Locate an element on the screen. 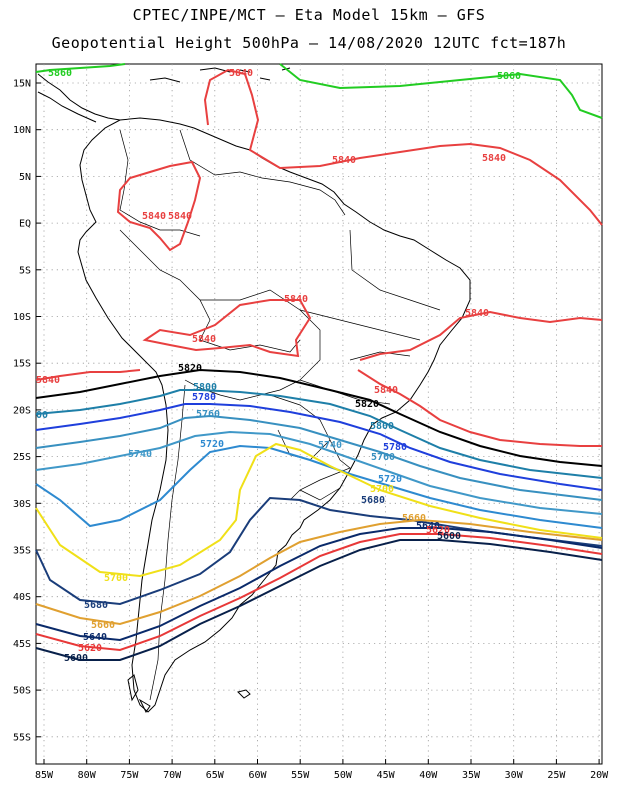 The width and height of the screenshot is (618, 800). lon-label: 50W is located at coordinates (343, 775).